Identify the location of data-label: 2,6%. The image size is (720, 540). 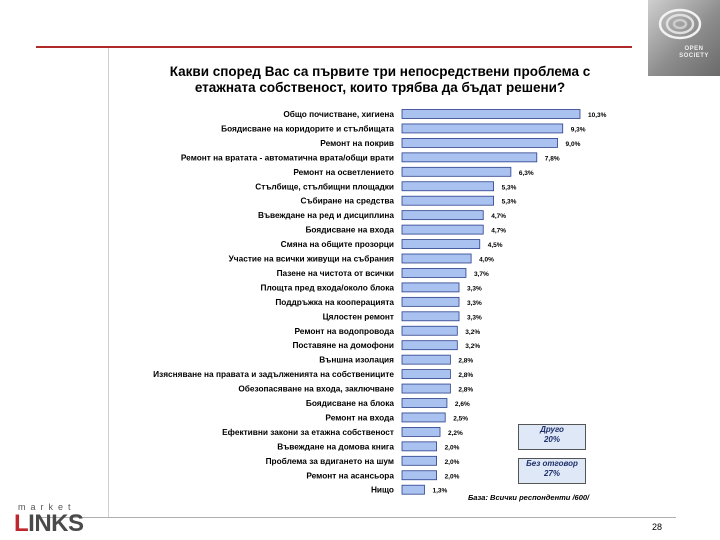
(462, 404).